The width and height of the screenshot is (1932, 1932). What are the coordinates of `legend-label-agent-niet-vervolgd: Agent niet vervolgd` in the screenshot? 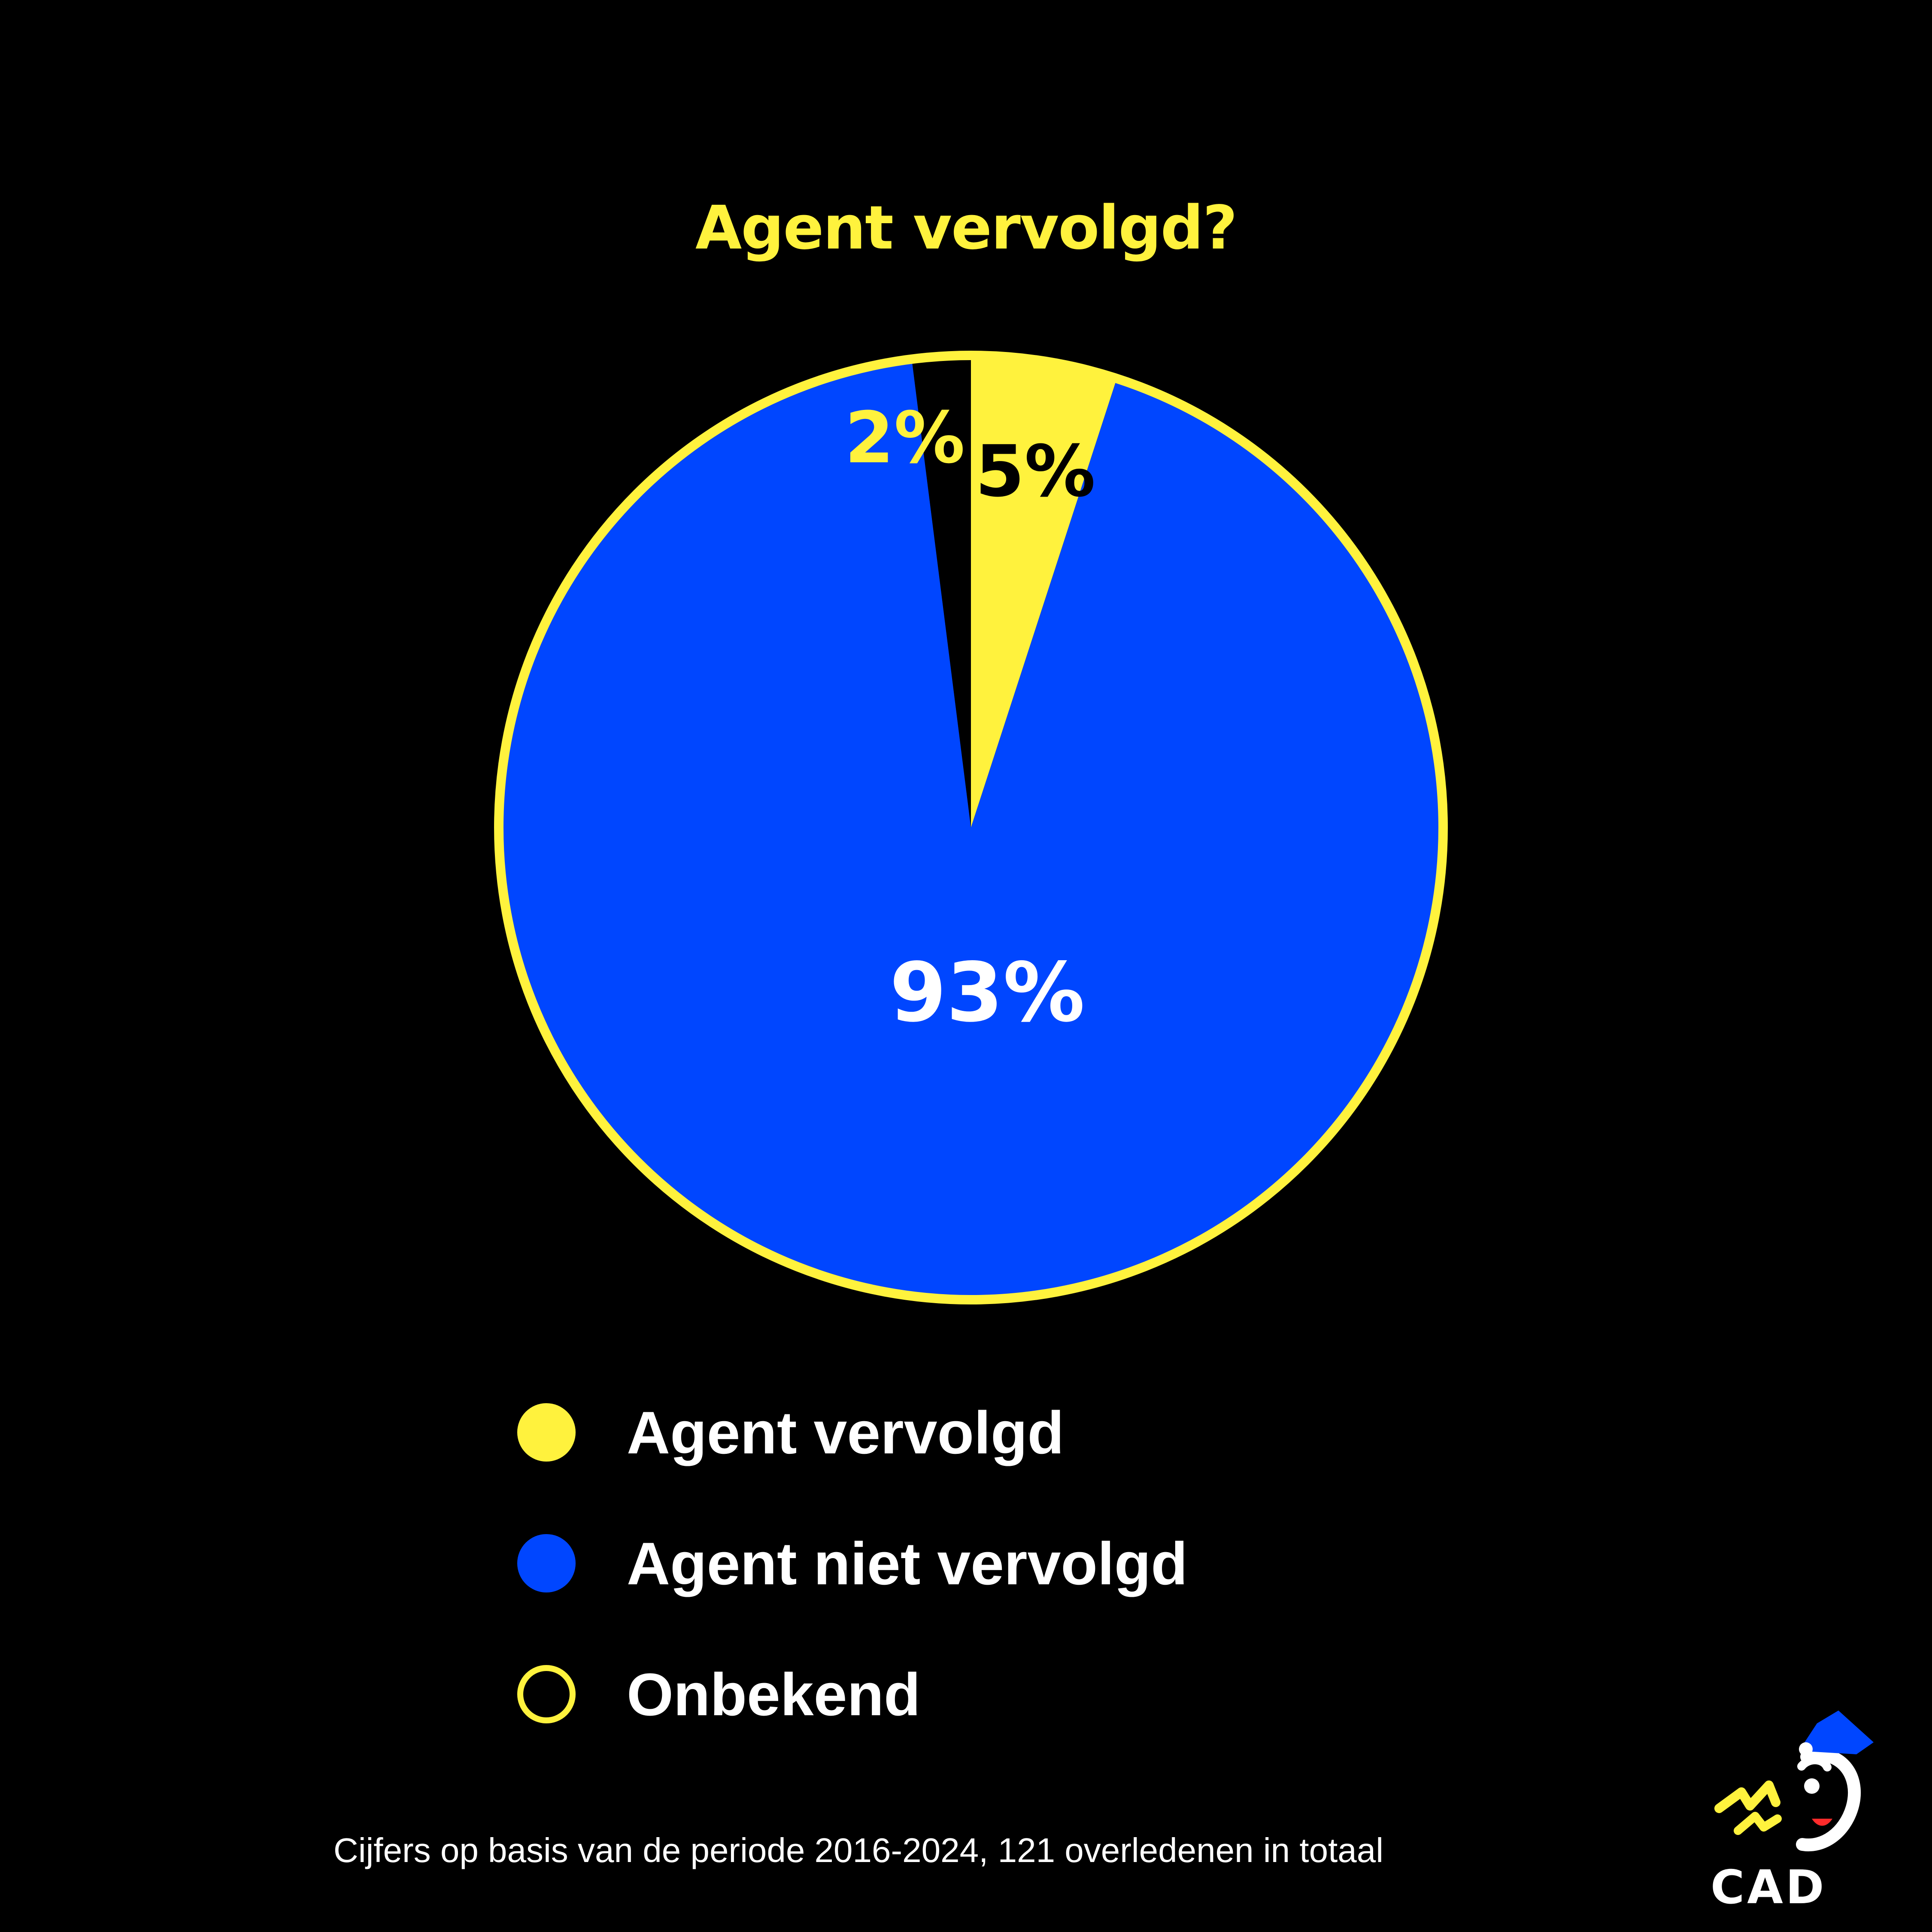 It's located at (907, 1563).